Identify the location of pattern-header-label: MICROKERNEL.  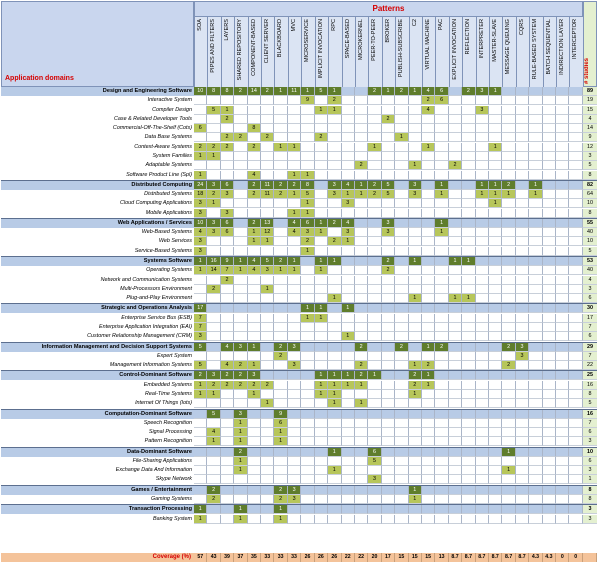
(360, 40).